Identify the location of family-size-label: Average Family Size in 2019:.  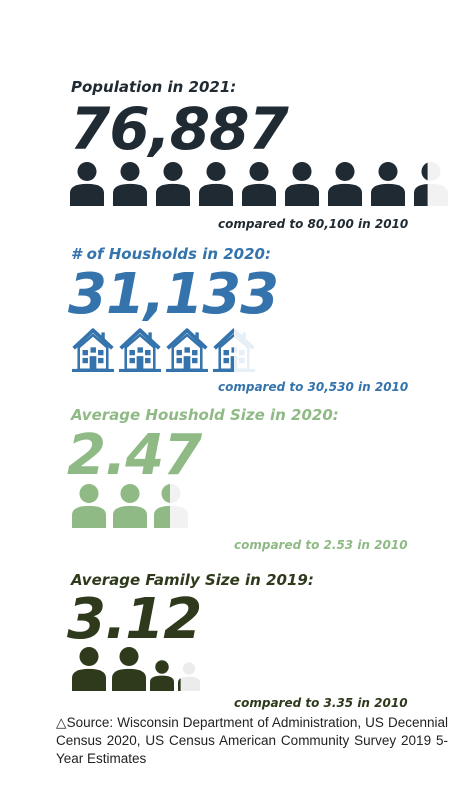
(192, 580).